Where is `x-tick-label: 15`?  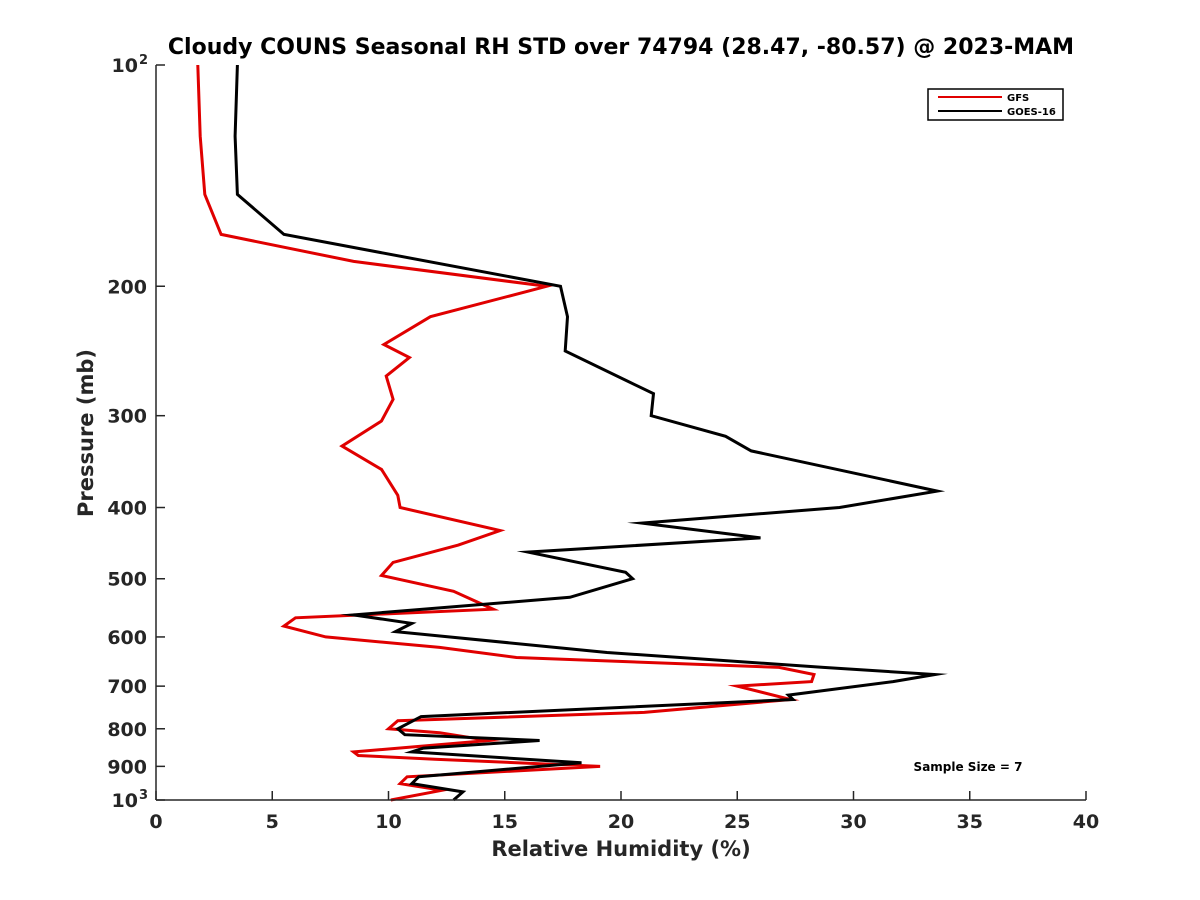
x-tick-label: 15 is located at coordinates (505, 822).